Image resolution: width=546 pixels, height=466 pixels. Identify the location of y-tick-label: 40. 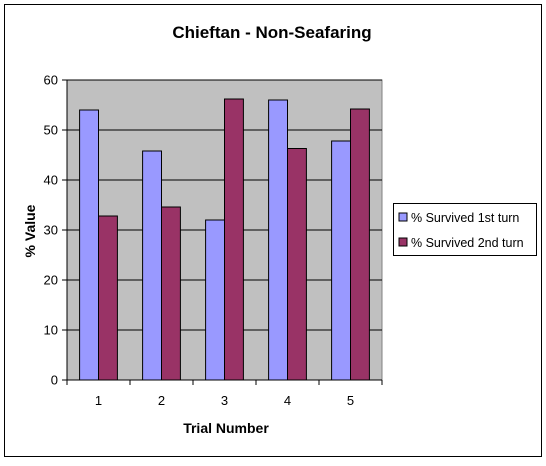
(51, 180).